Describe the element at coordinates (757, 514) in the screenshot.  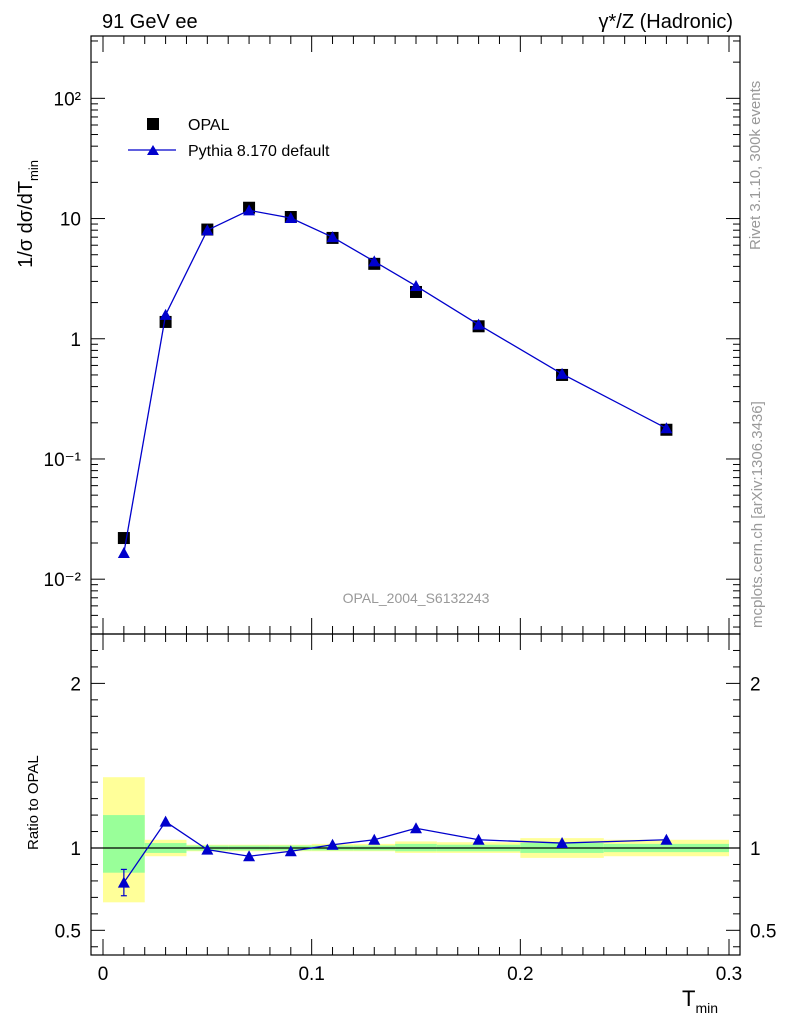
I see `mcplots-label: mcplots.cern.ch [arXiv:1306.3436]` at that location.